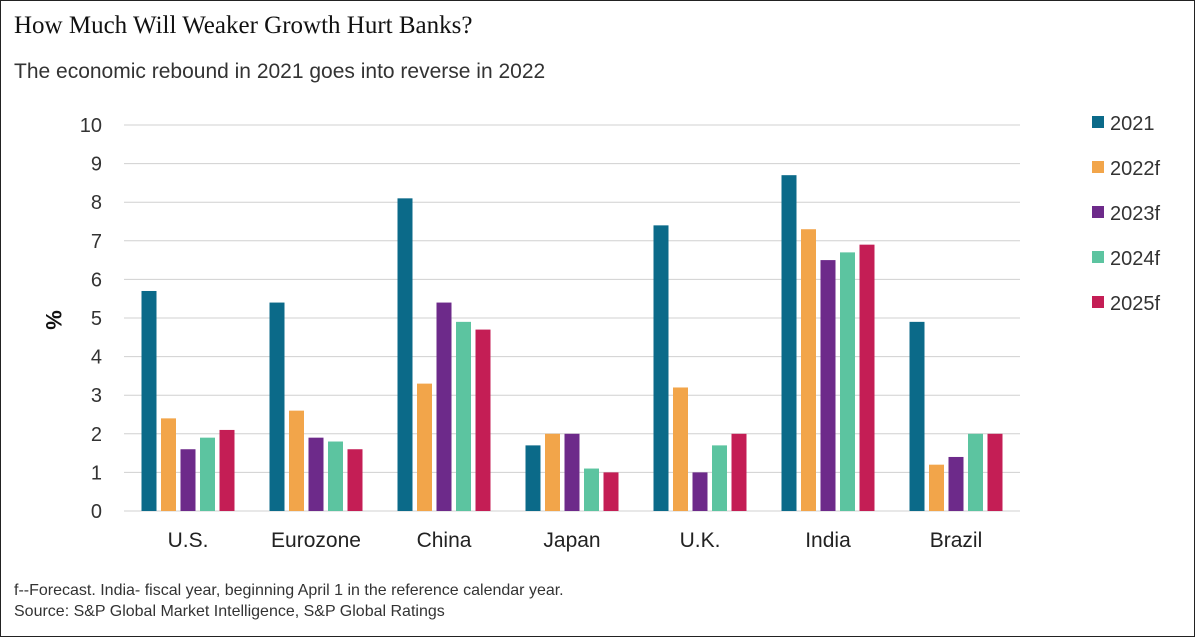  Describe the element at coordinates (1135, 304) in the screenshot. I see `legend-label: 2025f` at that location.